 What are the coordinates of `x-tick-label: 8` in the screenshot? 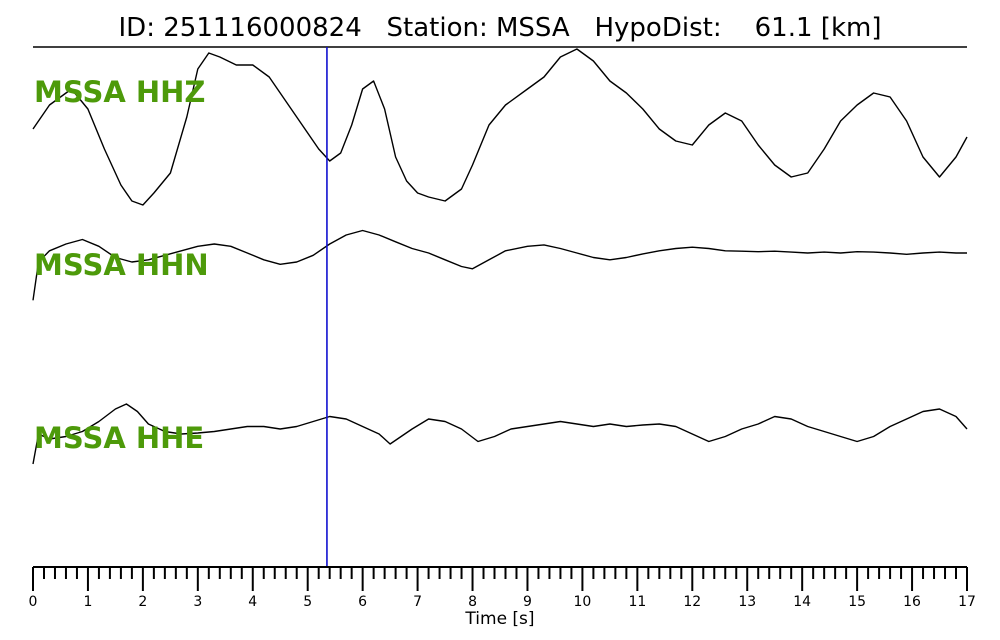 It's located at (472, 602).